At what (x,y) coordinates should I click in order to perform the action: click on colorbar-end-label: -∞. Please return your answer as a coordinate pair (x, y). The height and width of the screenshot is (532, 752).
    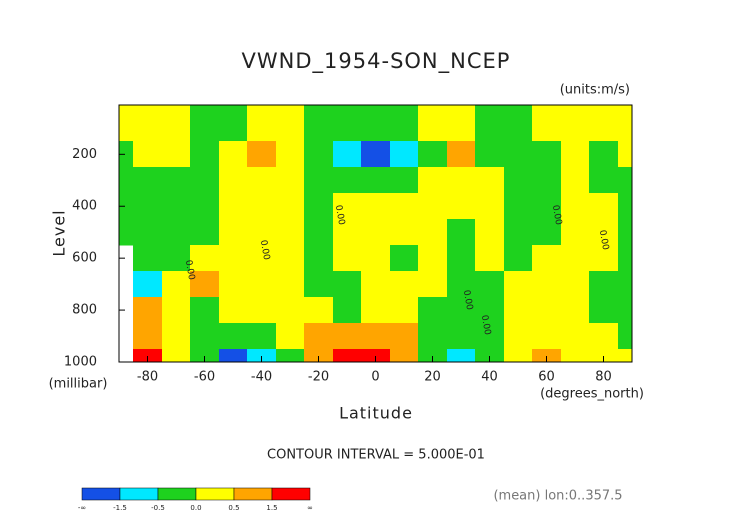
    Looking at the image, I should click on (82, 508).